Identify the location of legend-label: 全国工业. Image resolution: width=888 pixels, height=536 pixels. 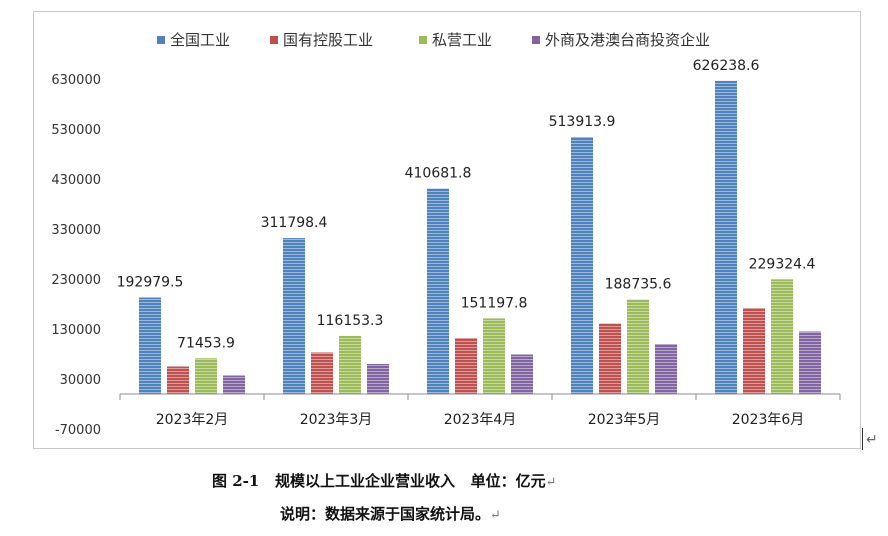
(200, 40).